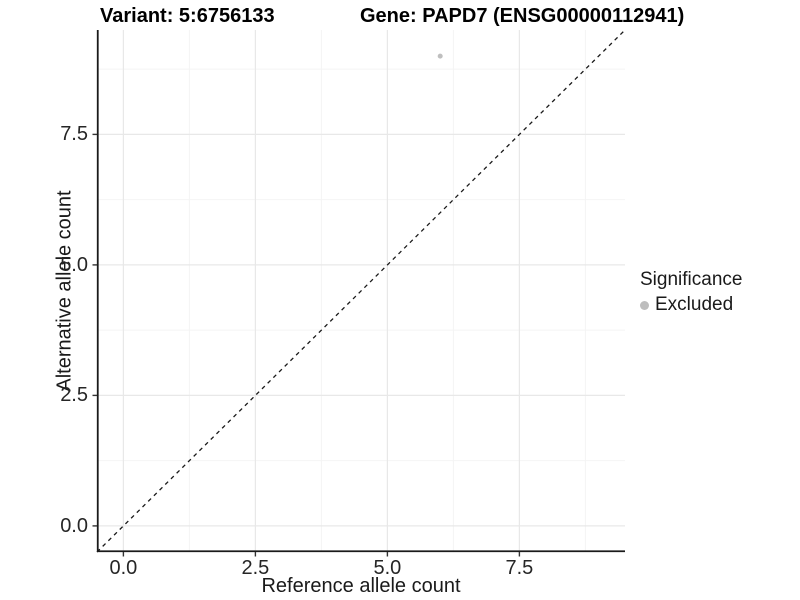 Image resolution: width=800 pixels, height=600 pixels. Describe the element at coordinates (691, 279) in the screenshot. I see `legend-title: Significance` at that location.